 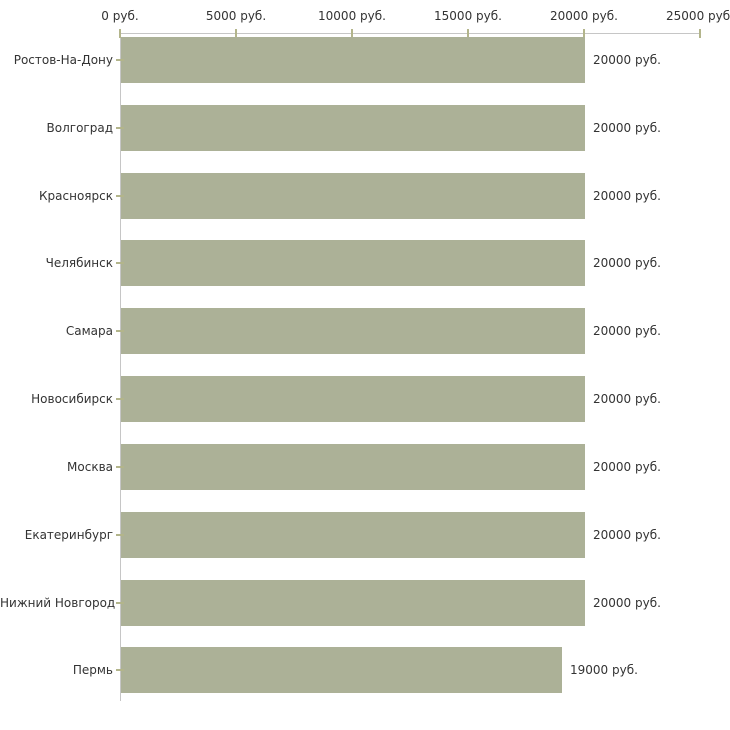 I want to click on y-axis-line, so click(x=120, y=367).